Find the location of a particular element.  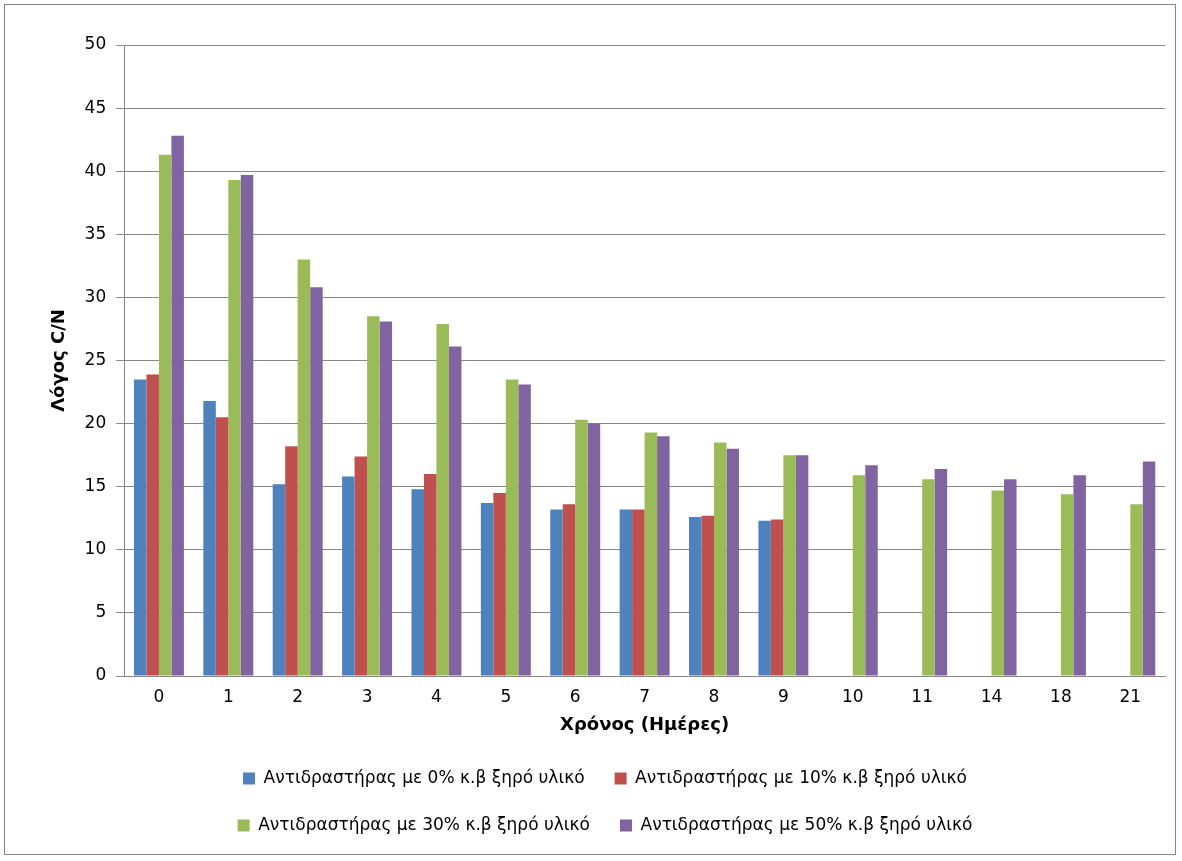

x-tick-label: 11 is located at coordinates (922, 695).